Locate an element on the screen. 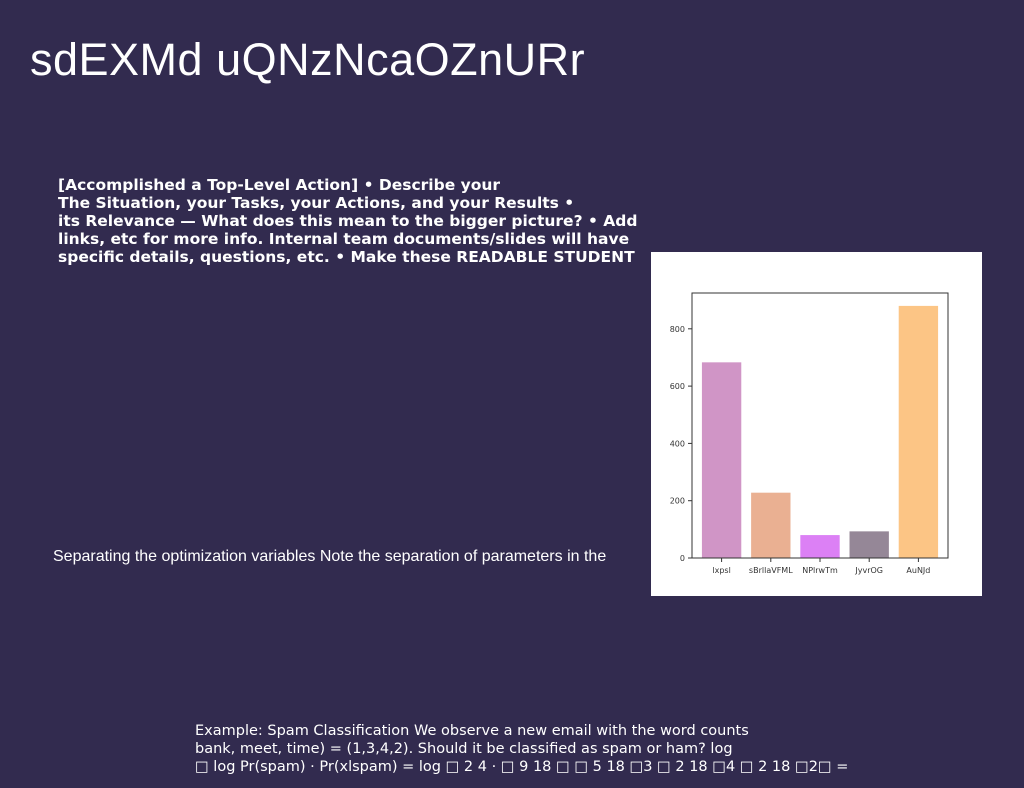 The width and height of the screenshot is (1024, 788). x-tick-label: JyvrOG is located at coordinates (868, 570).